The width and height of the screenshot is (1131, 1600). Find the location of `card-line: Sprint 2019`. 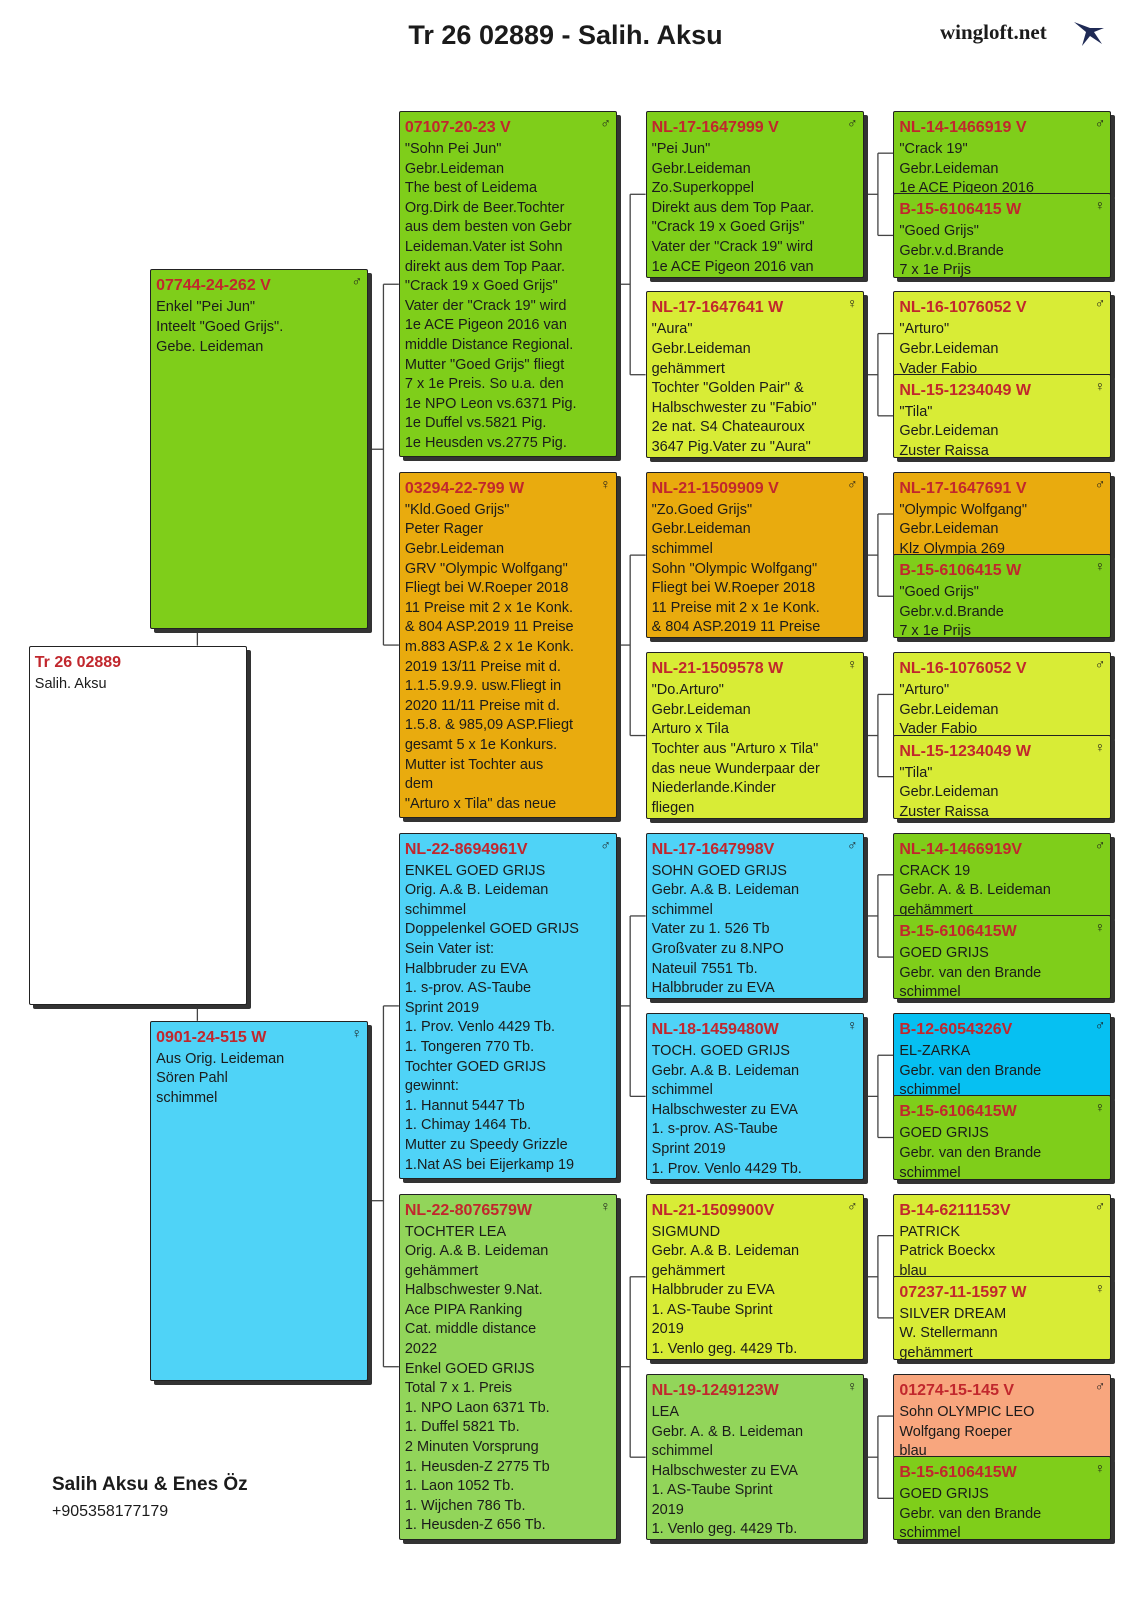

card-line: Sprint 2019 is located at coordinates (442, 1007).